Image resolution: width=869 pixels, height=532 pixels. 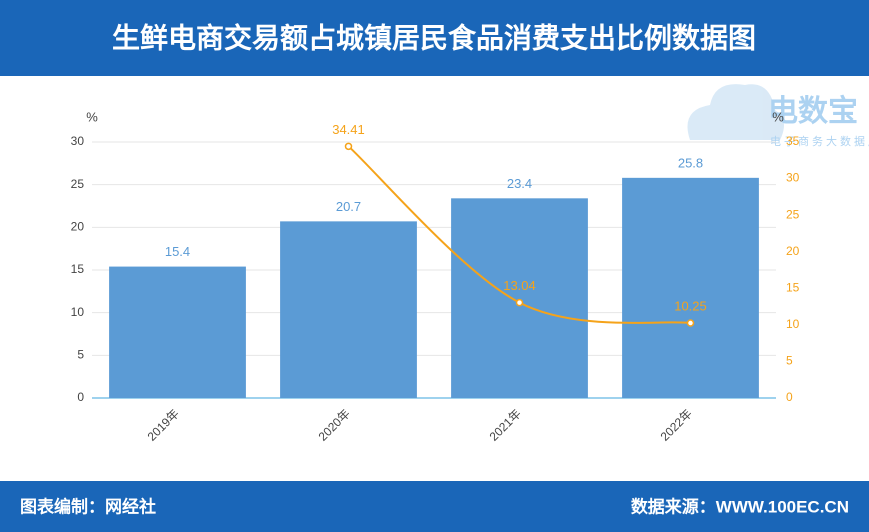 I want to click on data-label: 34.41, so click(x=348, y=129).